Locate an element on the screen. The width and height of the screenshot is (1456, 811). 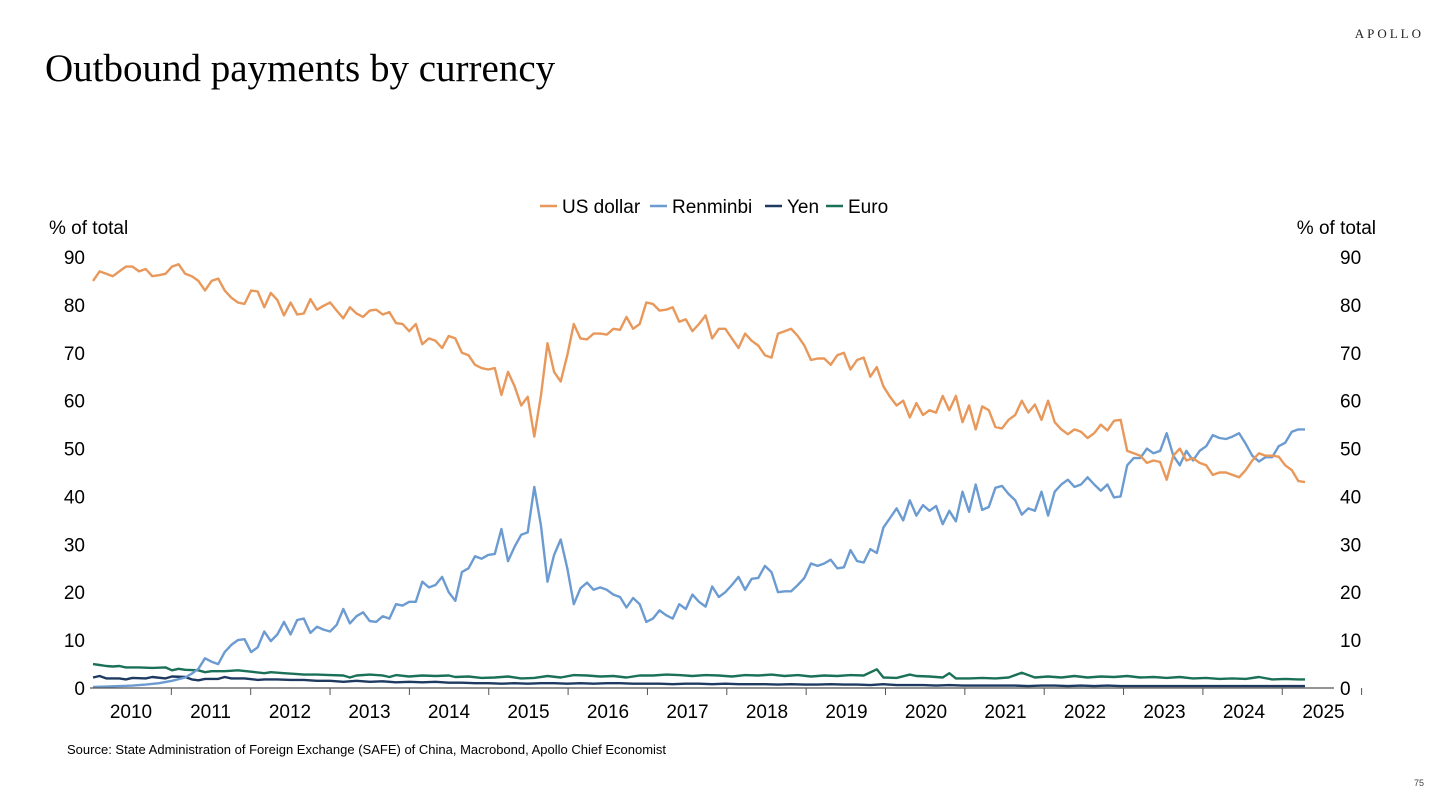
x-tick-label: 2011 is located at coordinates (210, 712).